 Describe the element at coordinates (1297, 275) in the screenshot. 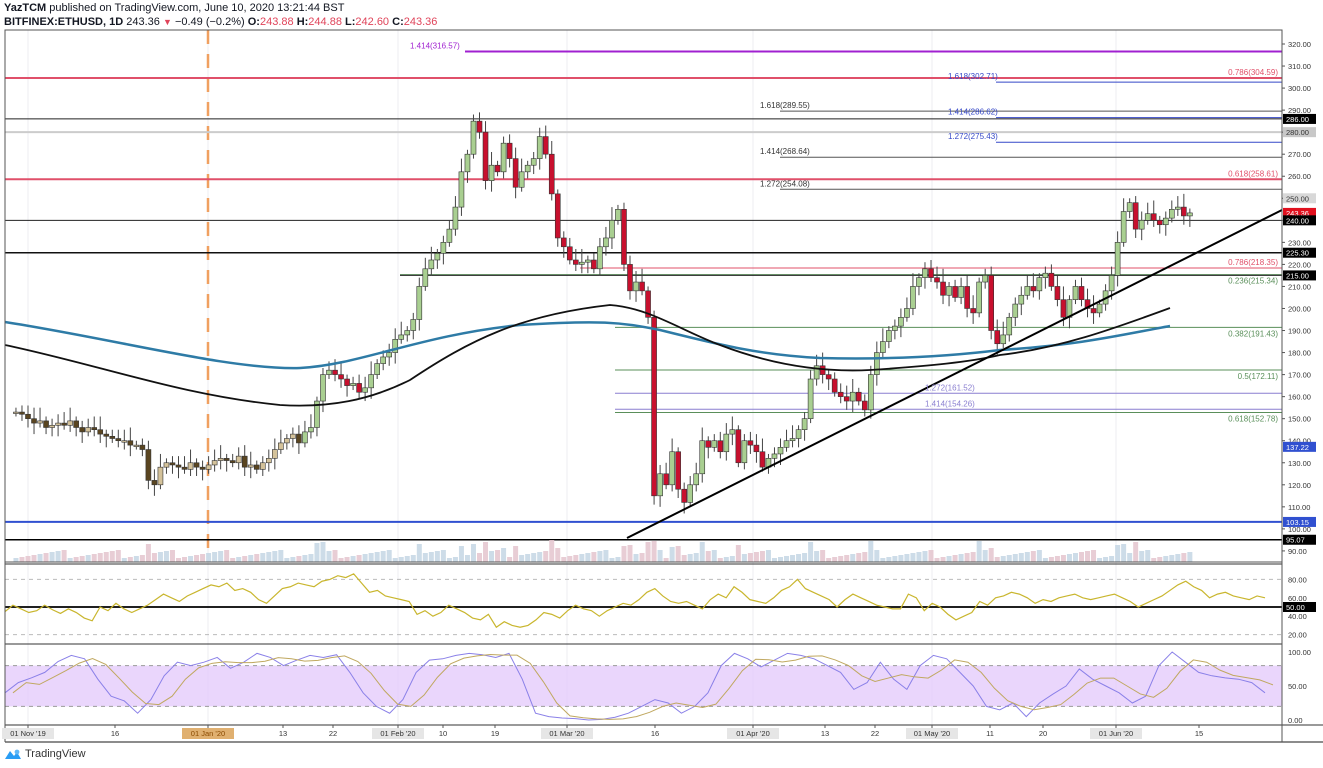

I see `svg-text: 215.00` at that location.